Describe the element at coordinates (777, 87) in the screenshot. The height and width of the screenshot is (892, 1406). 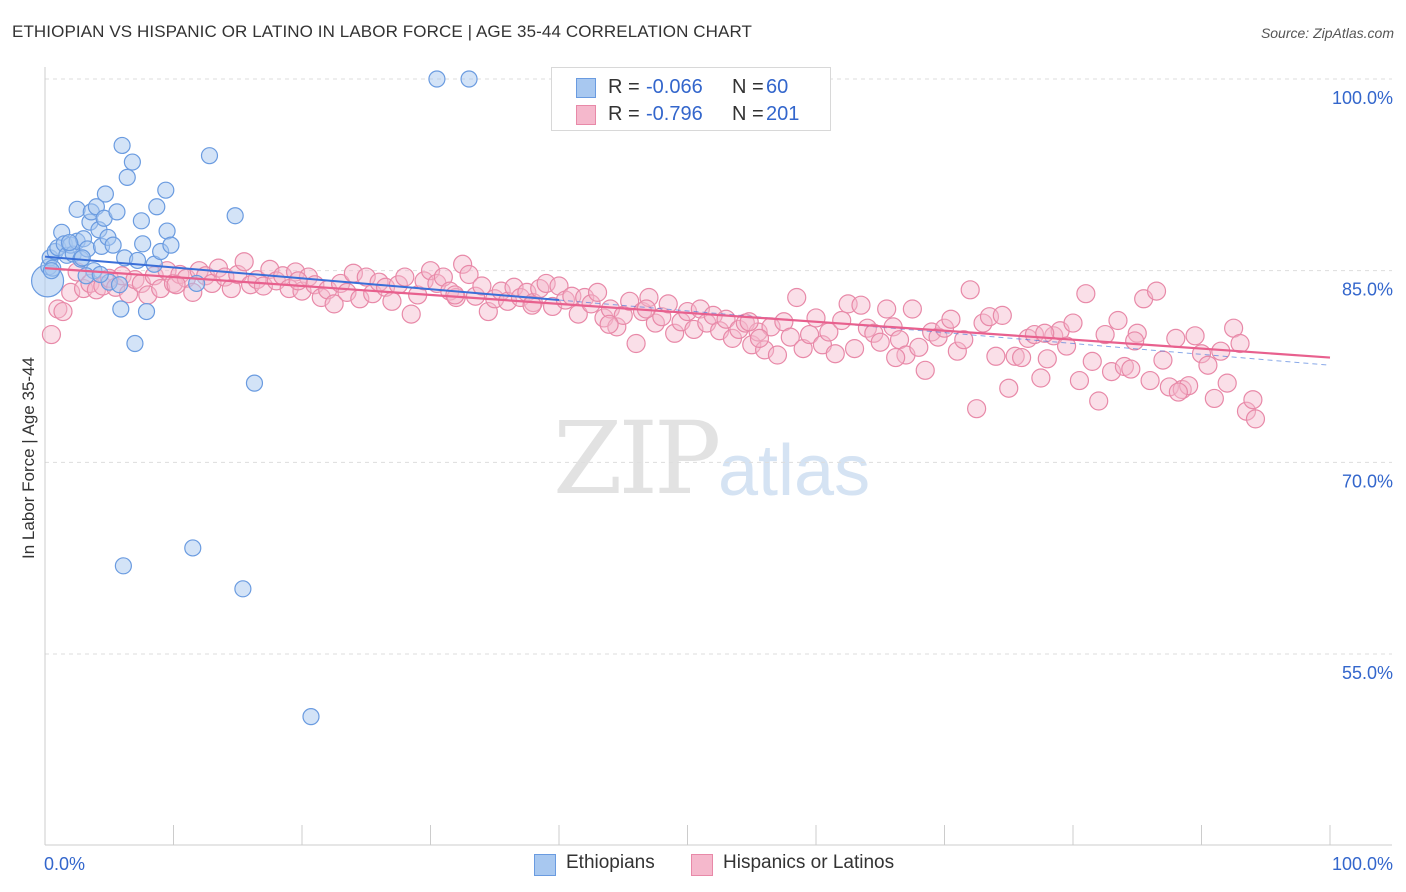
I see `legend-n-value: 60` at that location.